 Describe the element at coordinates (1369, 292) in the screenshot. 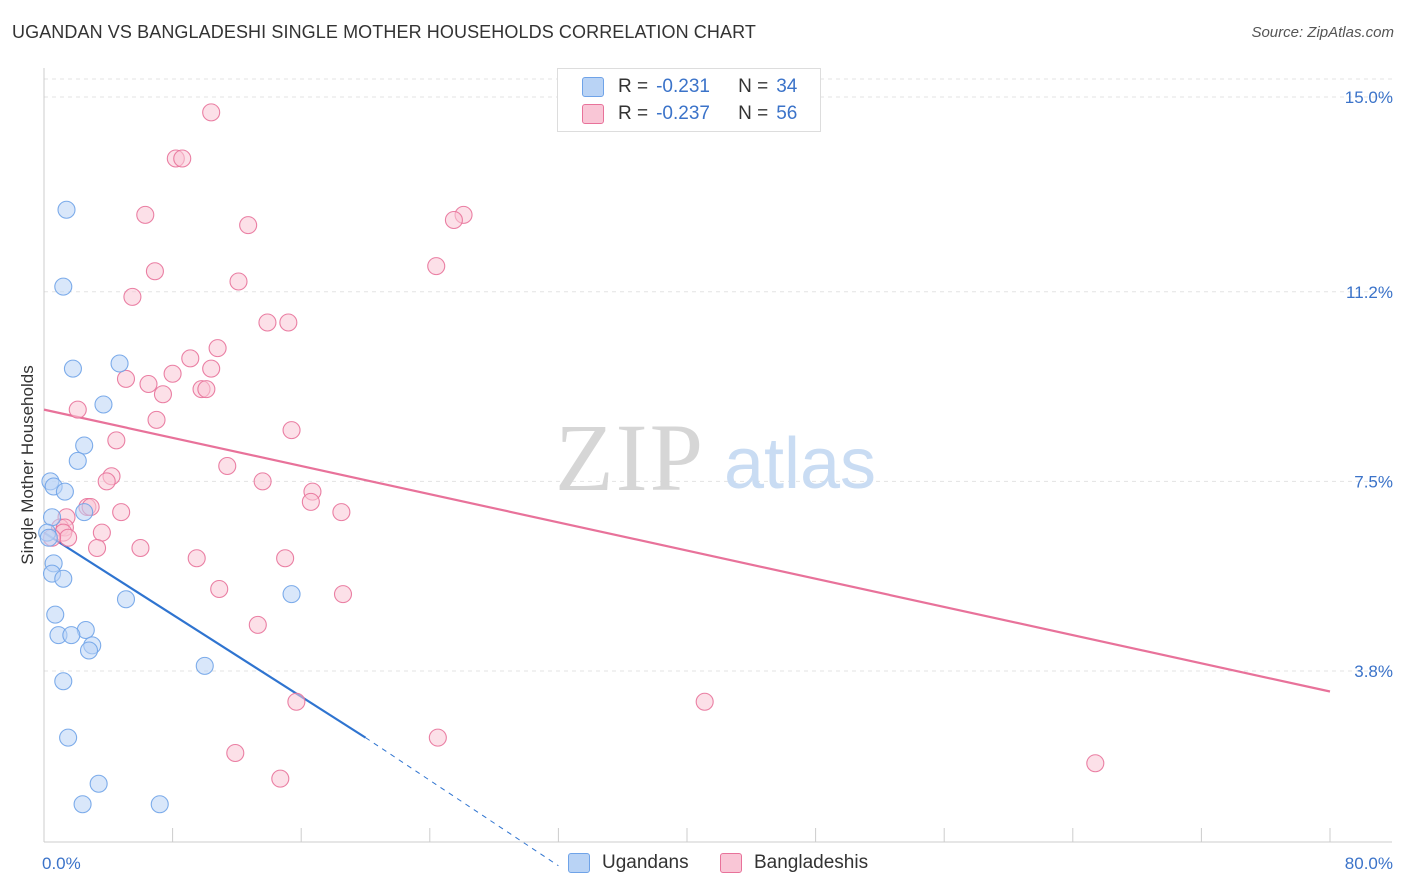

I see `y-tick-label: 11.2%` at that location.